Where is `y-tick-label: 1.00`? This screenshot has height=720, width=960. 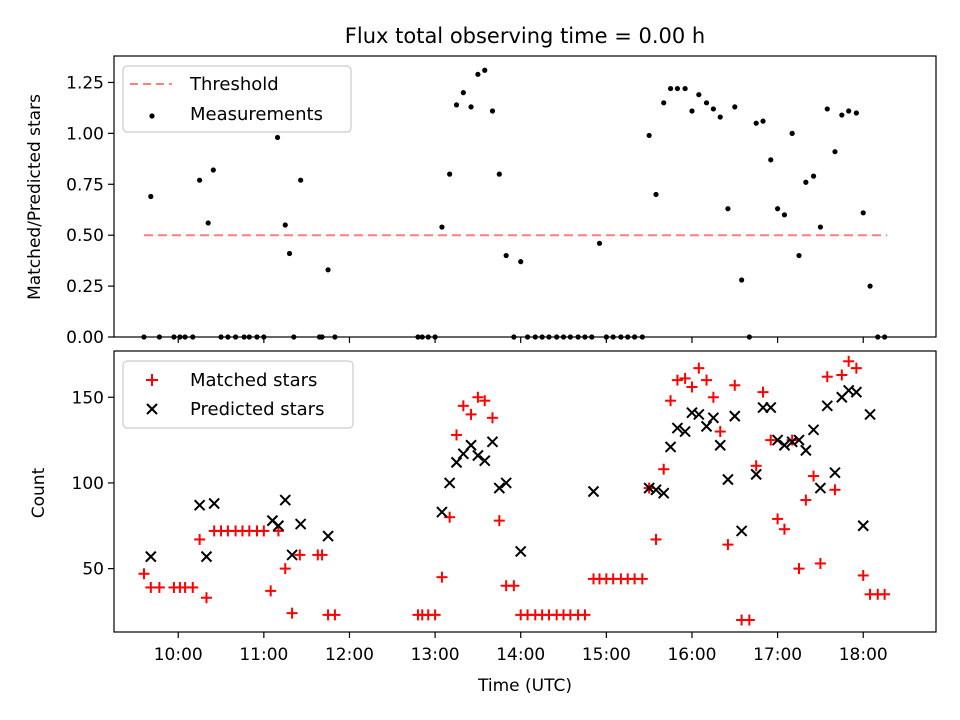 y-tick-label: 1.00 is located at coordinates (85, 134).